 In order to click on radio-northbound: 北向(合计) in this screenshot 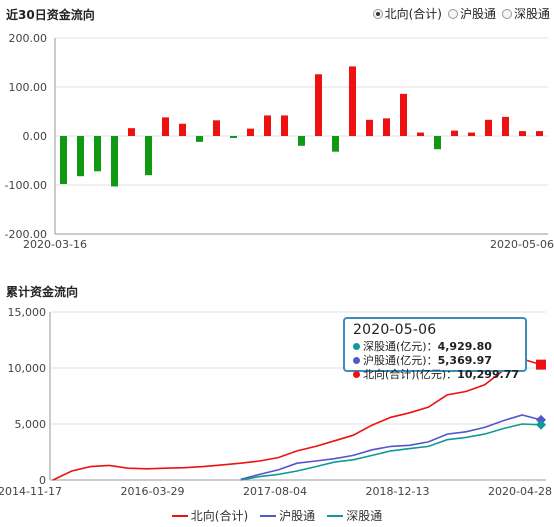, I will do `click(407, 13)`.